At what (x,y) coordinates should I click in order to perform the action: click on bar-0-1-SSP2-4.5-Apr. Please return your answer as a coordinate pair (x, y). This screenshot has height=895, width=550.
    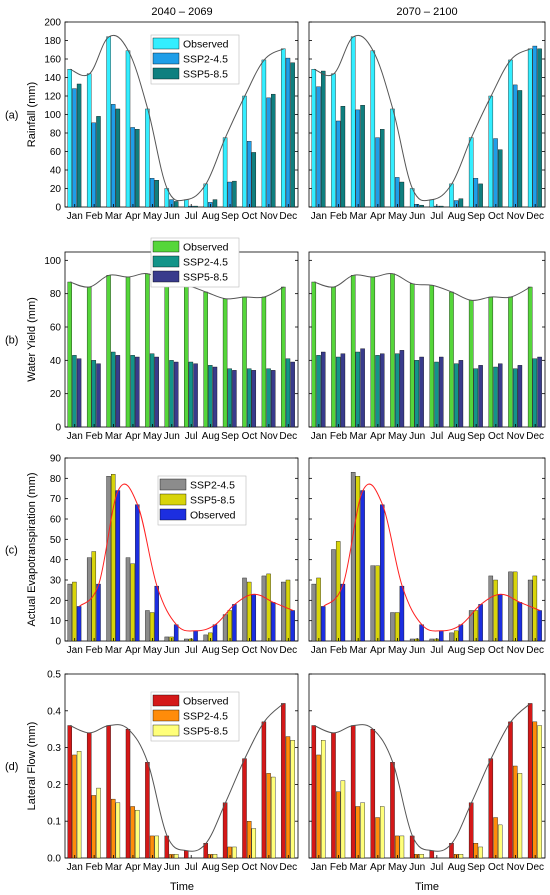
    Looking at the image, I should click on (377, 172).